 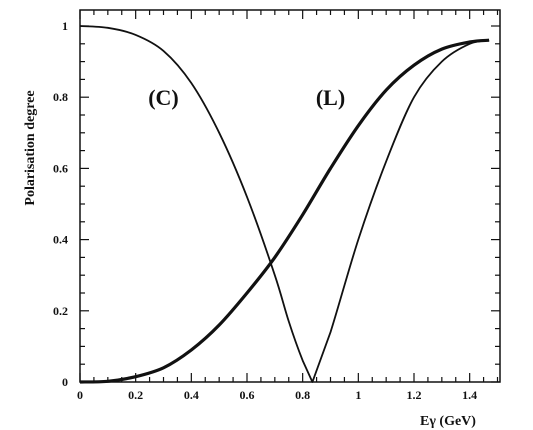 What do you see at coordinates (135, 395) in the screenshot?
I see `x-tick-label: 0.2` at bounding box center [135, 395].